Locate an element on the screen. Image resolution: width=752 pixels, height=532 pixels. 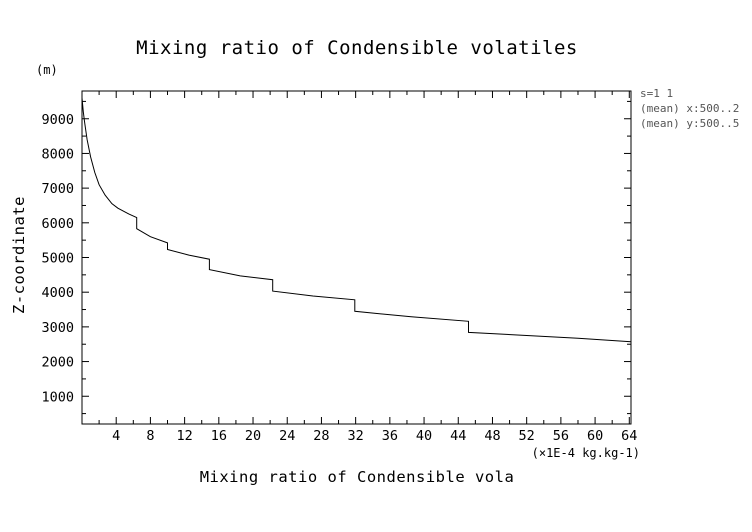
x-unit-label: (×1E-4 kg.kg-1) is located at coordinates (586, 453).